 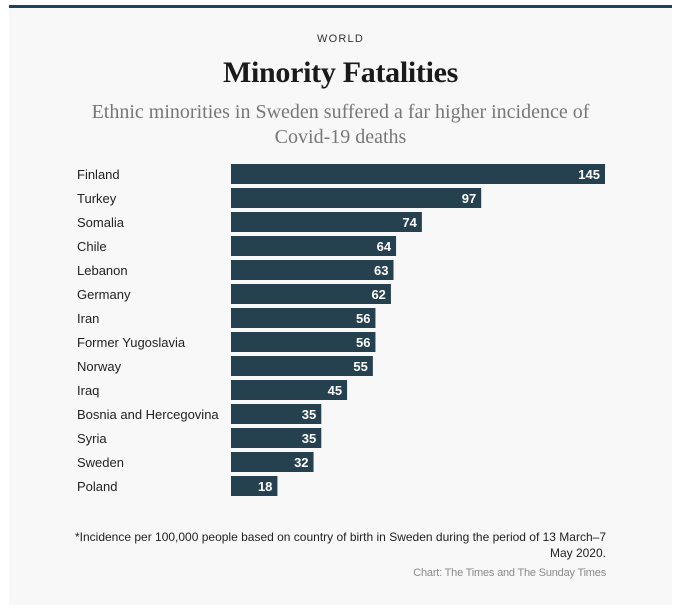 What do you see at coordinates (226, 342) in the screenshot?
I see `bar-row: Former Yugoslavia 56` at bounding box center [226, 342].